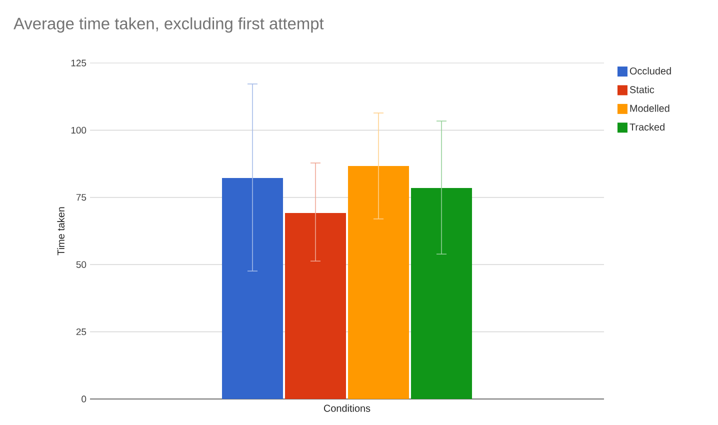 This screenshot has height=425, width=718. Describe the element at coordinates (78, 63) in the screenshot. I see `y-tick-label: 125` at that location.